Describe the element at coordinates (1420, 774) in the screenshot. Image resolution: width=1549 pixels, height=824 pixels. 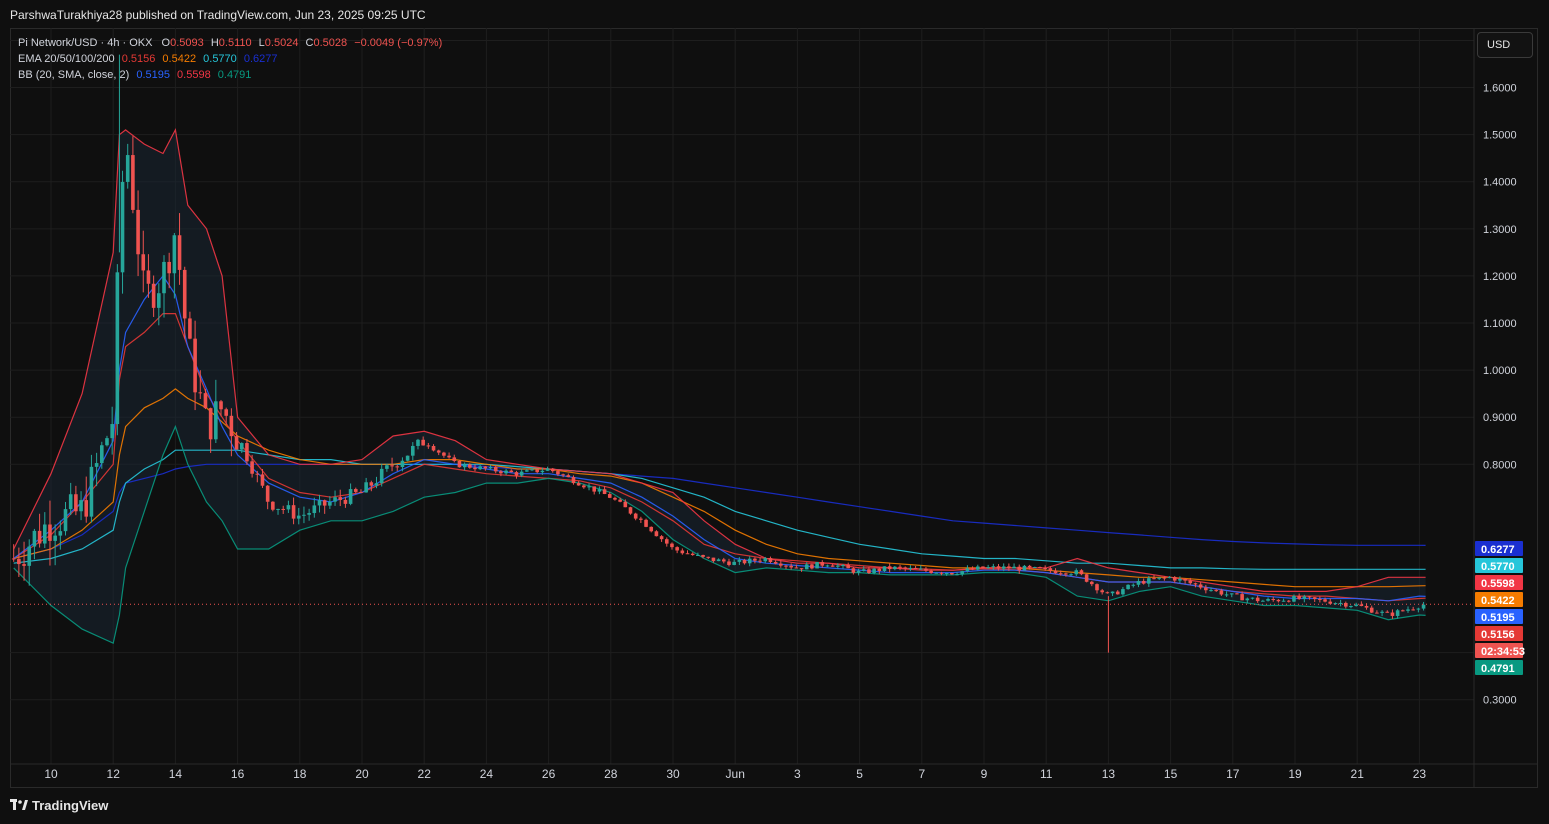
I see `x-tick-label: 23` at that location.